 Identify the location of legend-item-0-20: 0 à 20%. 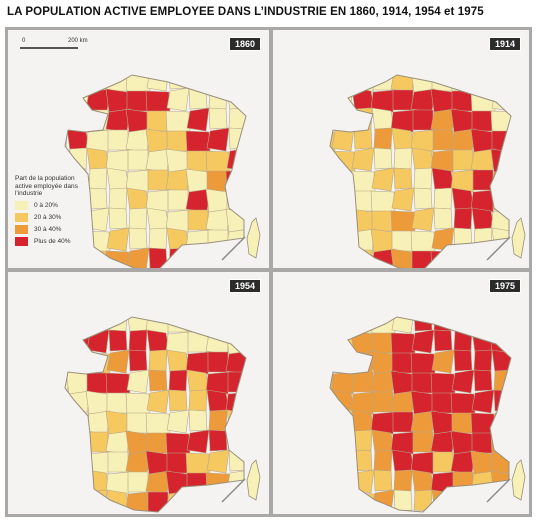
(60, 205).